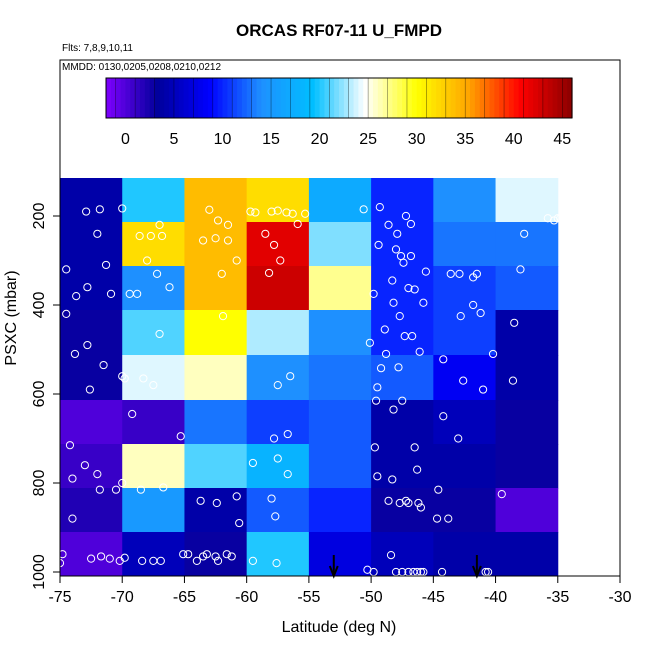  Describe the element at coordinates (97, 48) in the screenshot. I see `flights-label: Flts: 7,8,9,10,11` at that location.